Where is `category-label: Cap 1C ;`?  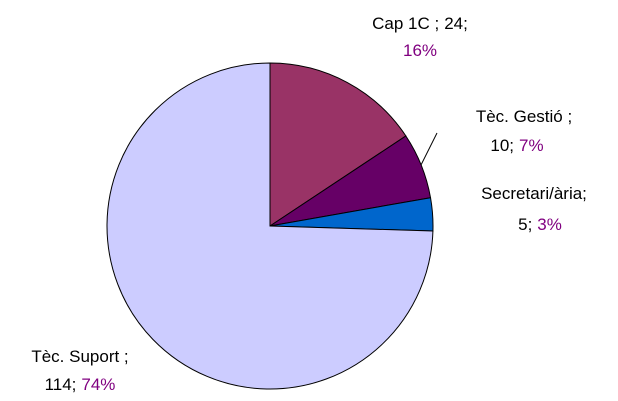
category-label: Cap 1C ; is located at coordinates (405, 23).